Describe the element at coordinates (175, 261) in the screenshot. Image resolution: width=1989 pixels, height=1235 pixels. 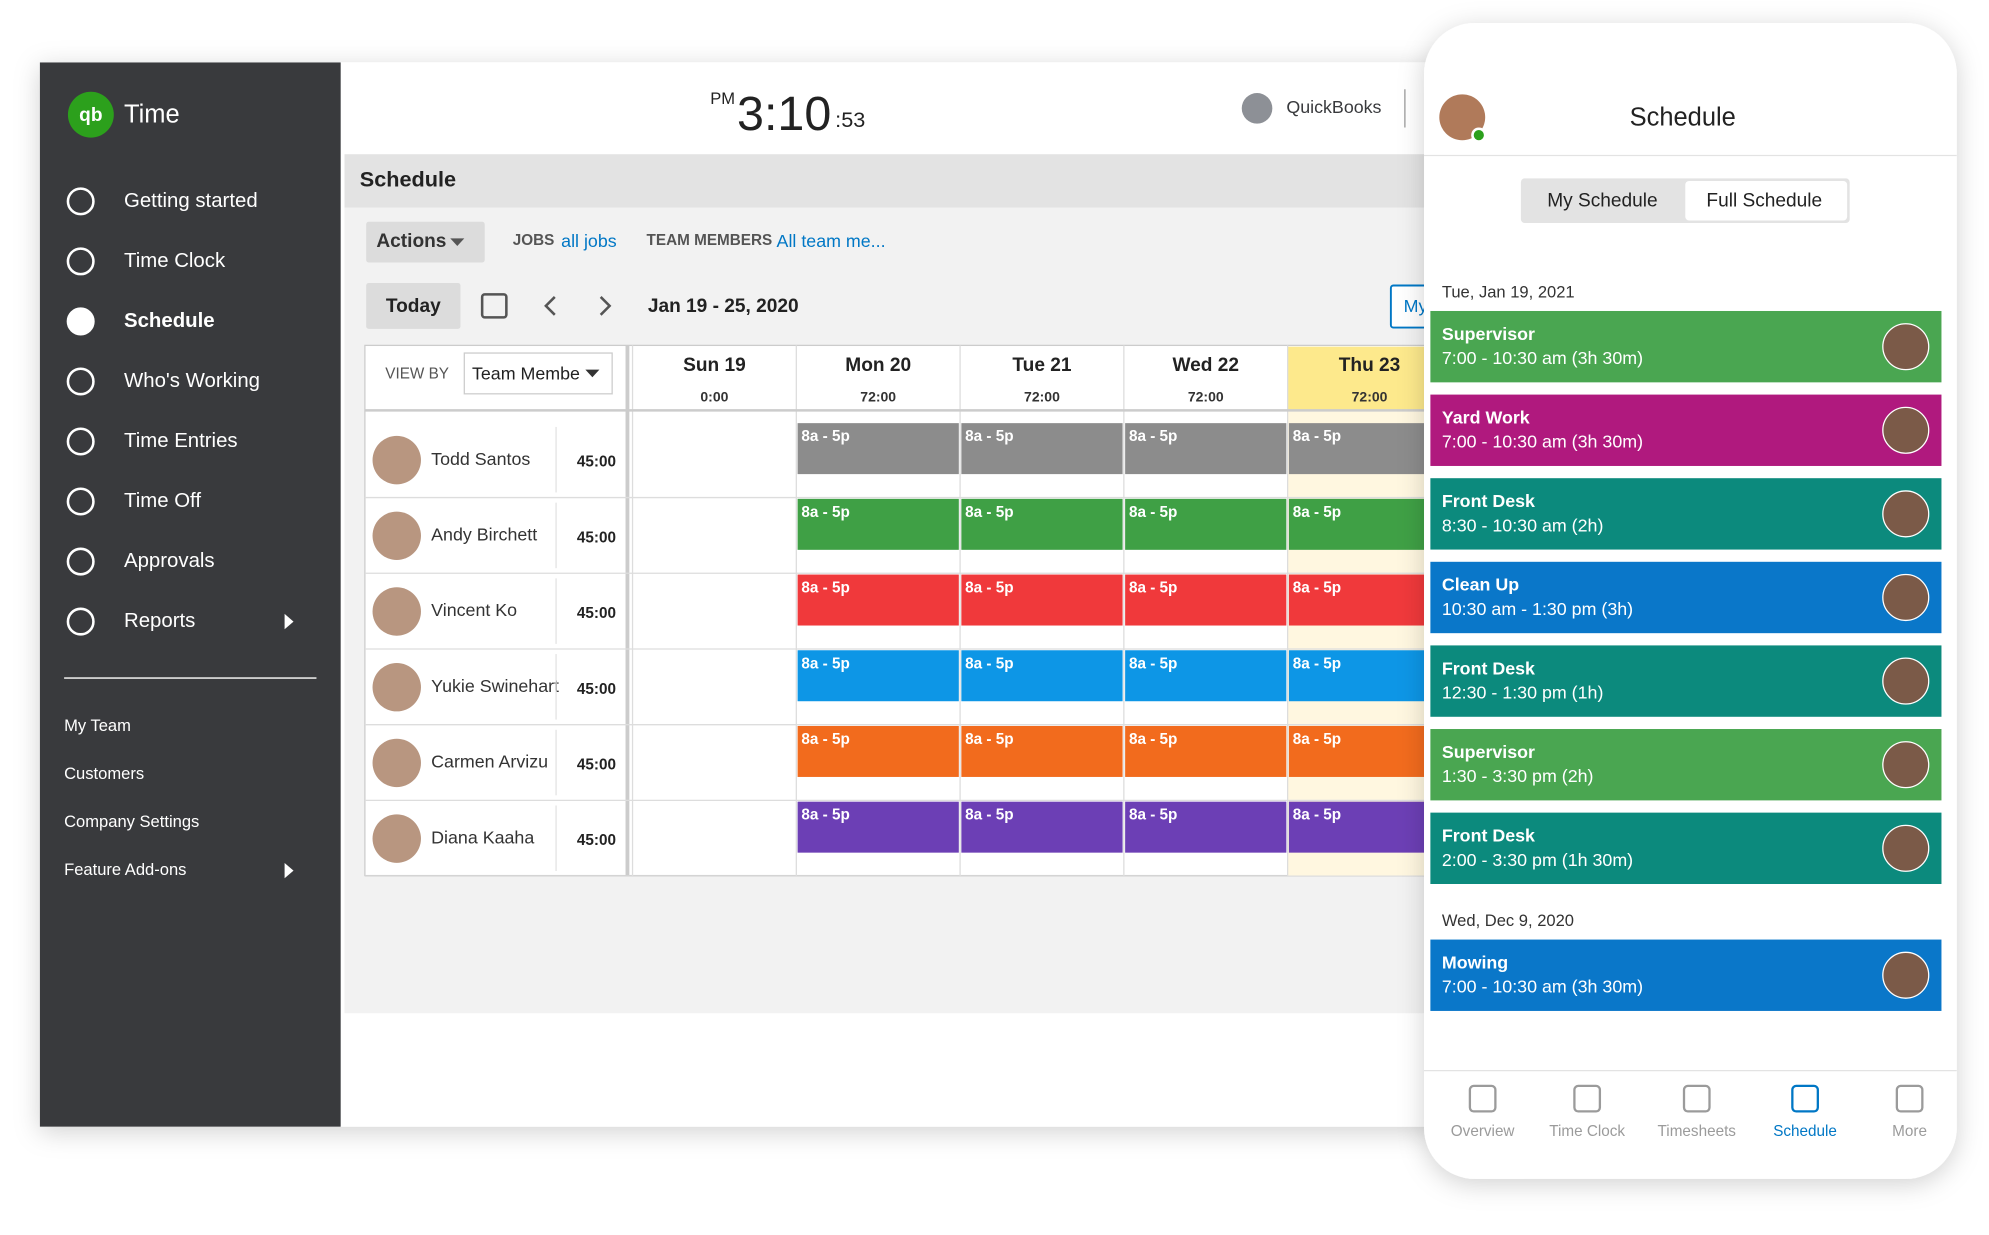
I see `nav-item: Time Clock` at that location.